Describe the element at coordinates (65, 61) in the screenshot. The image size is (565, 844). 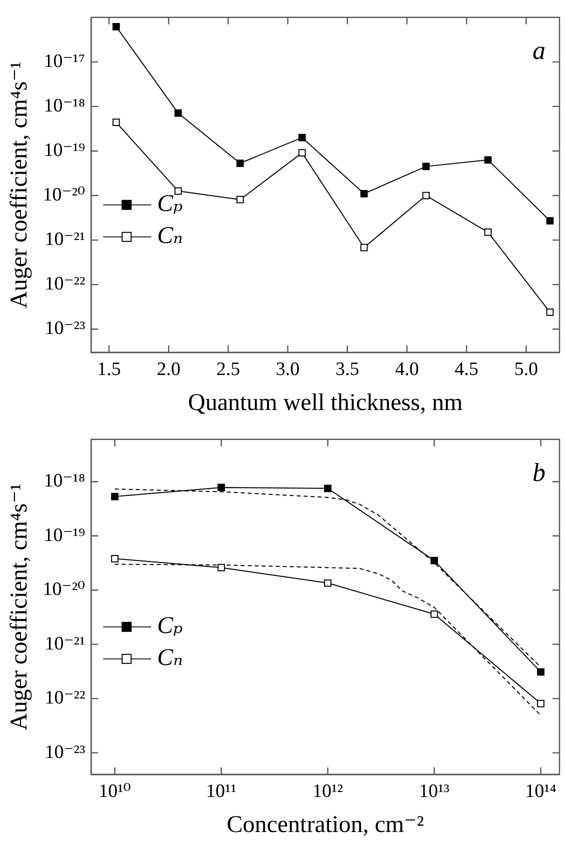
I see `y-tick-label: 10⁻¹⁷` at that location.